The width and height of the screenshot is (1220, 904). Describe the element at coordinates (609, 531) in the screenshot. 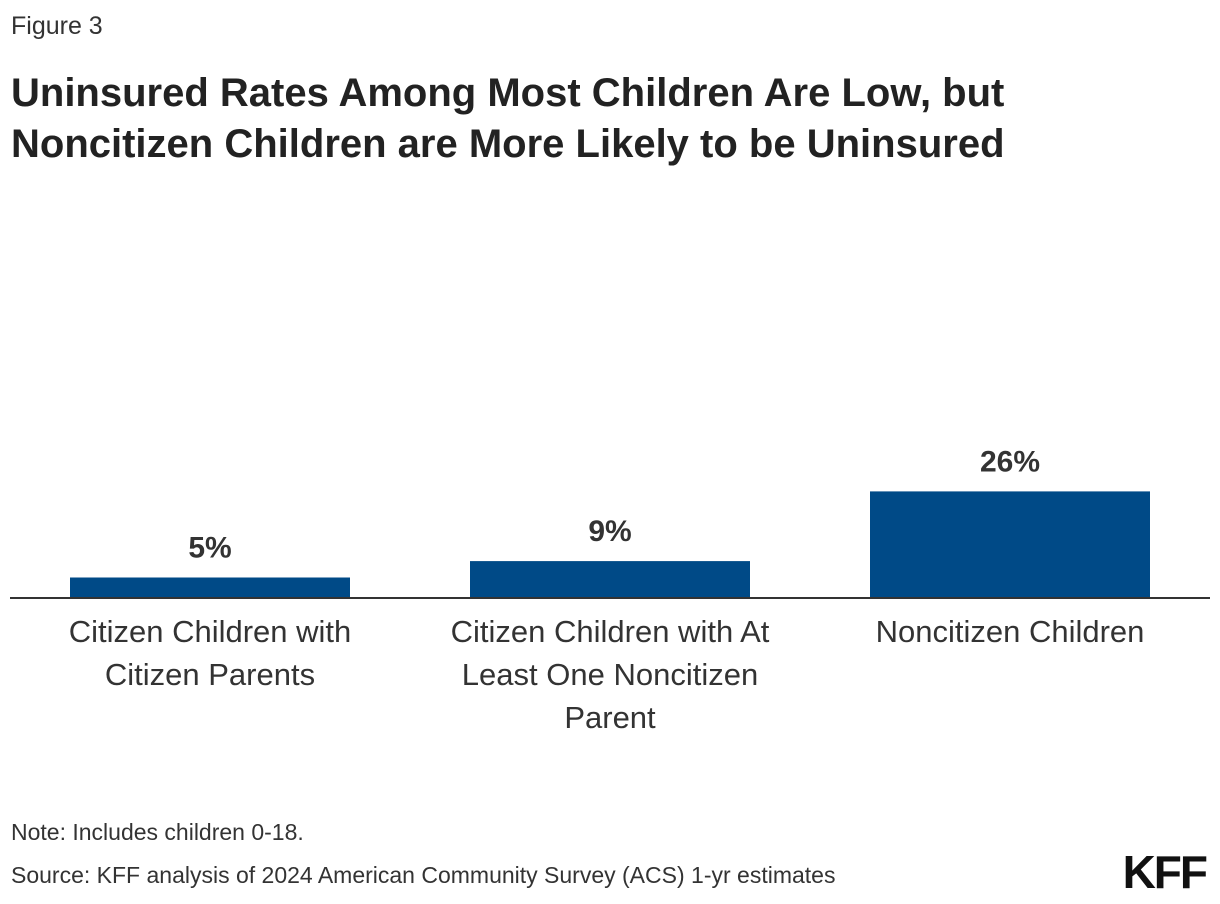

I see `data-label-2: 9%` at that location.